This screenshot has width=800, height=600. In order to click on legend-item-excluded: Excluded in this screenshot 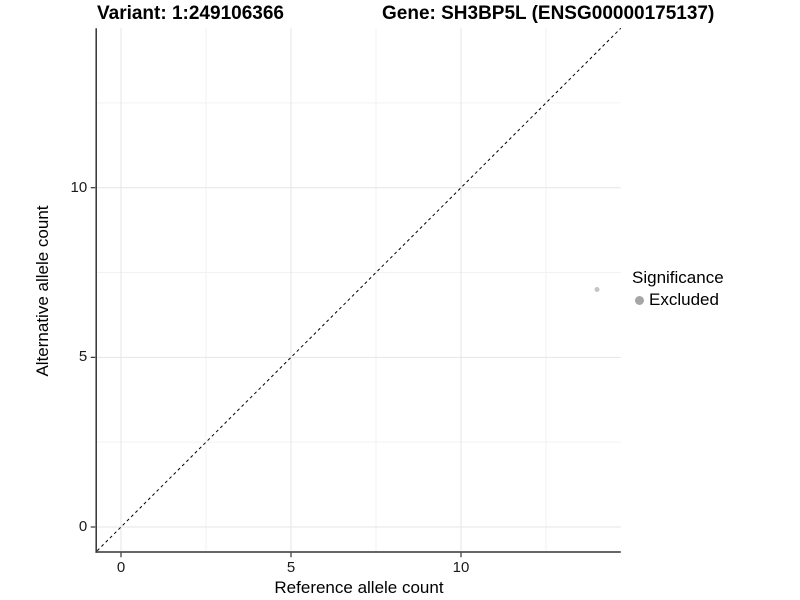, I will do `click(678, 300)`.